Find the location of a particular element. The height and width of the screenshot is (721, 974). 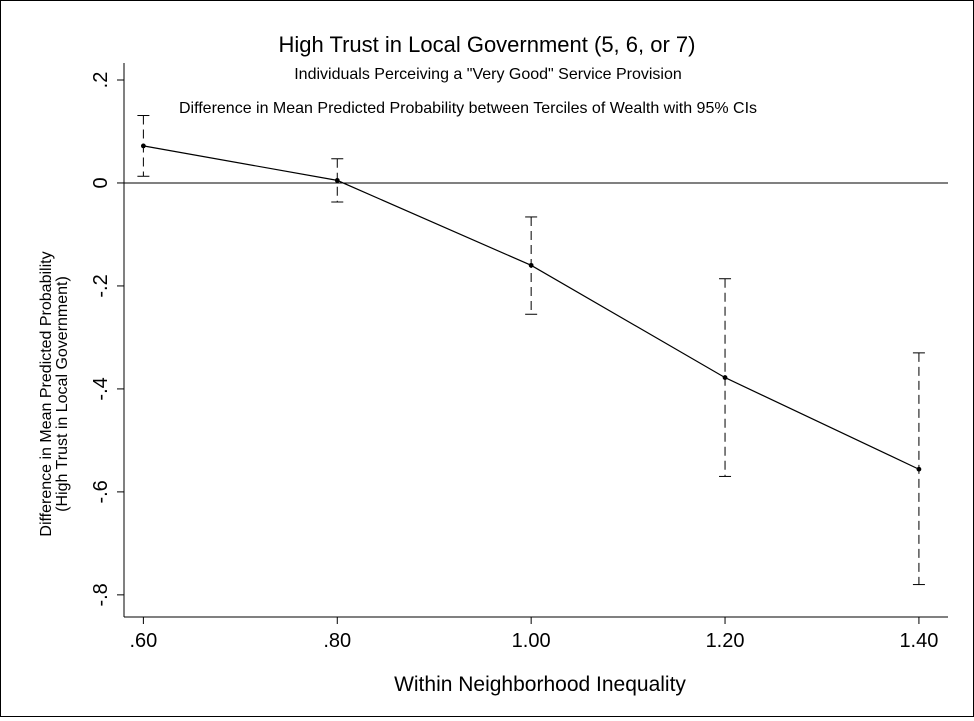

x-tick-label: 1.20 is located at coordinates (725, 641).